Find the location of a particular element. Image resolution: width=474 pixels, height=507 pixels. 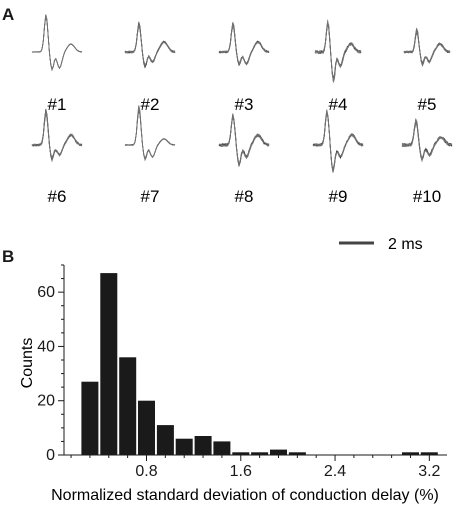

y-tick-label: 0 is located at coordinates (50, 455).